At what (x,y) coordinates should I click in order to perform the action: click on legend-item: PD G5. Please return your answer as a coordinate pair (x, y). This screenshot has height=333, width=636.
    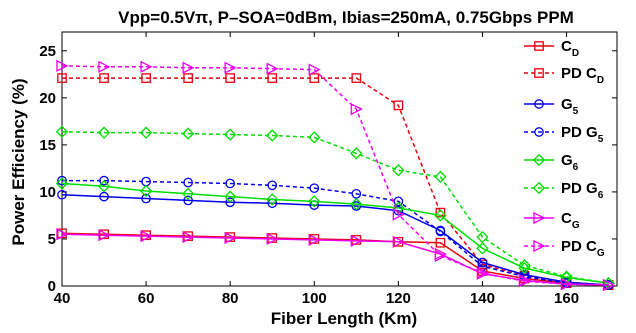
    Looking at the image, I should click on (564, 134).